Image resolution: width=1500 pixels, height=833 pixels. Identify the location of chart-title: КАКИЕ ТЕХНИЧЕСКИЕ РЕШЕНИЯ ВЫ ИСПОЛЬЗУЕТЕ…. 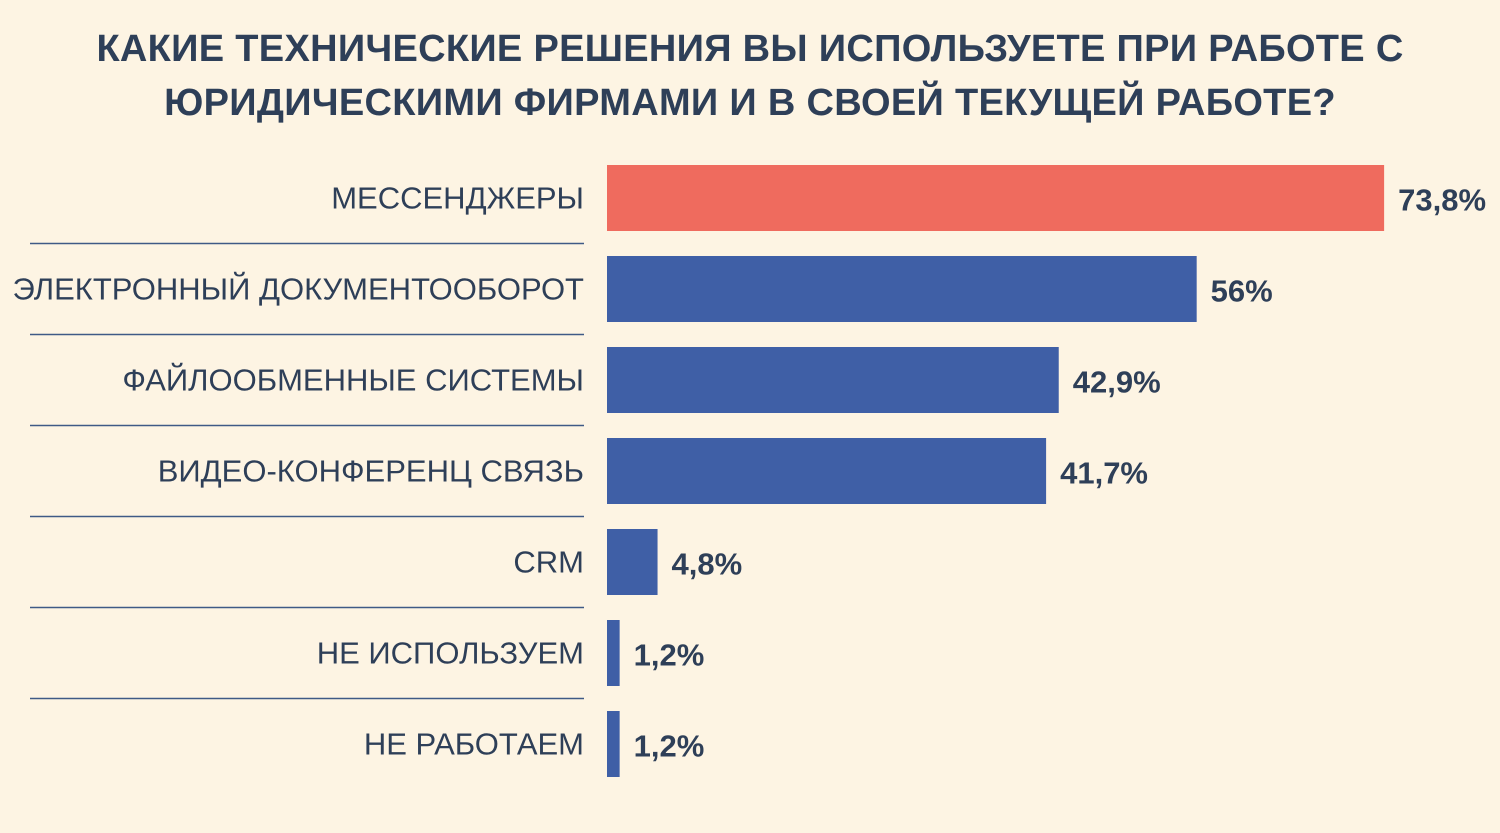
(750, 76).